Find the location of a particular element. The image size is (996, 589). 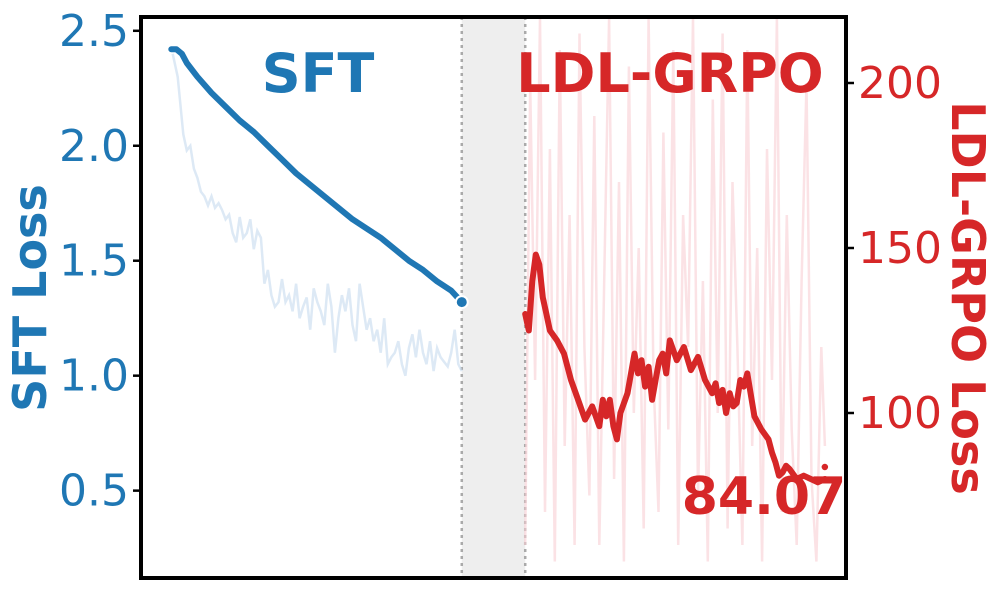

grpo-smoothed-loss-line is located at coordinates (675, 368).